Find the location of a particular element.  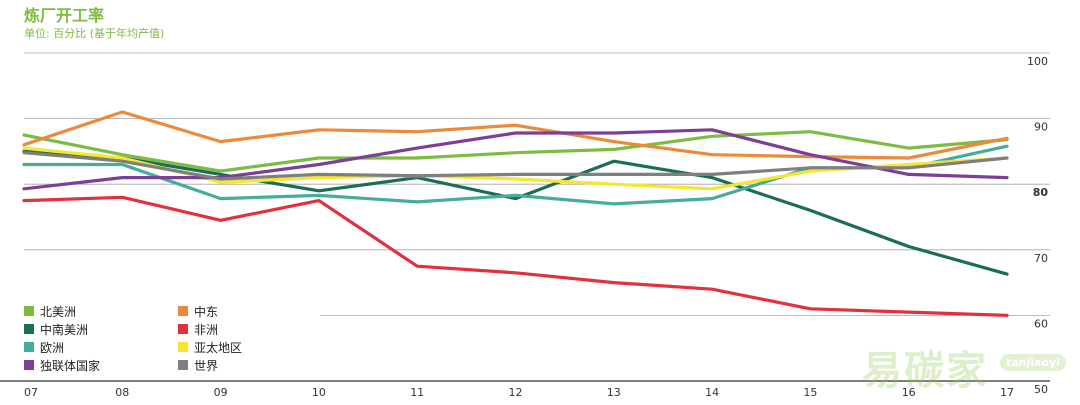

legend-item-europe: 欧洲 is located at coordinates (101, 347).